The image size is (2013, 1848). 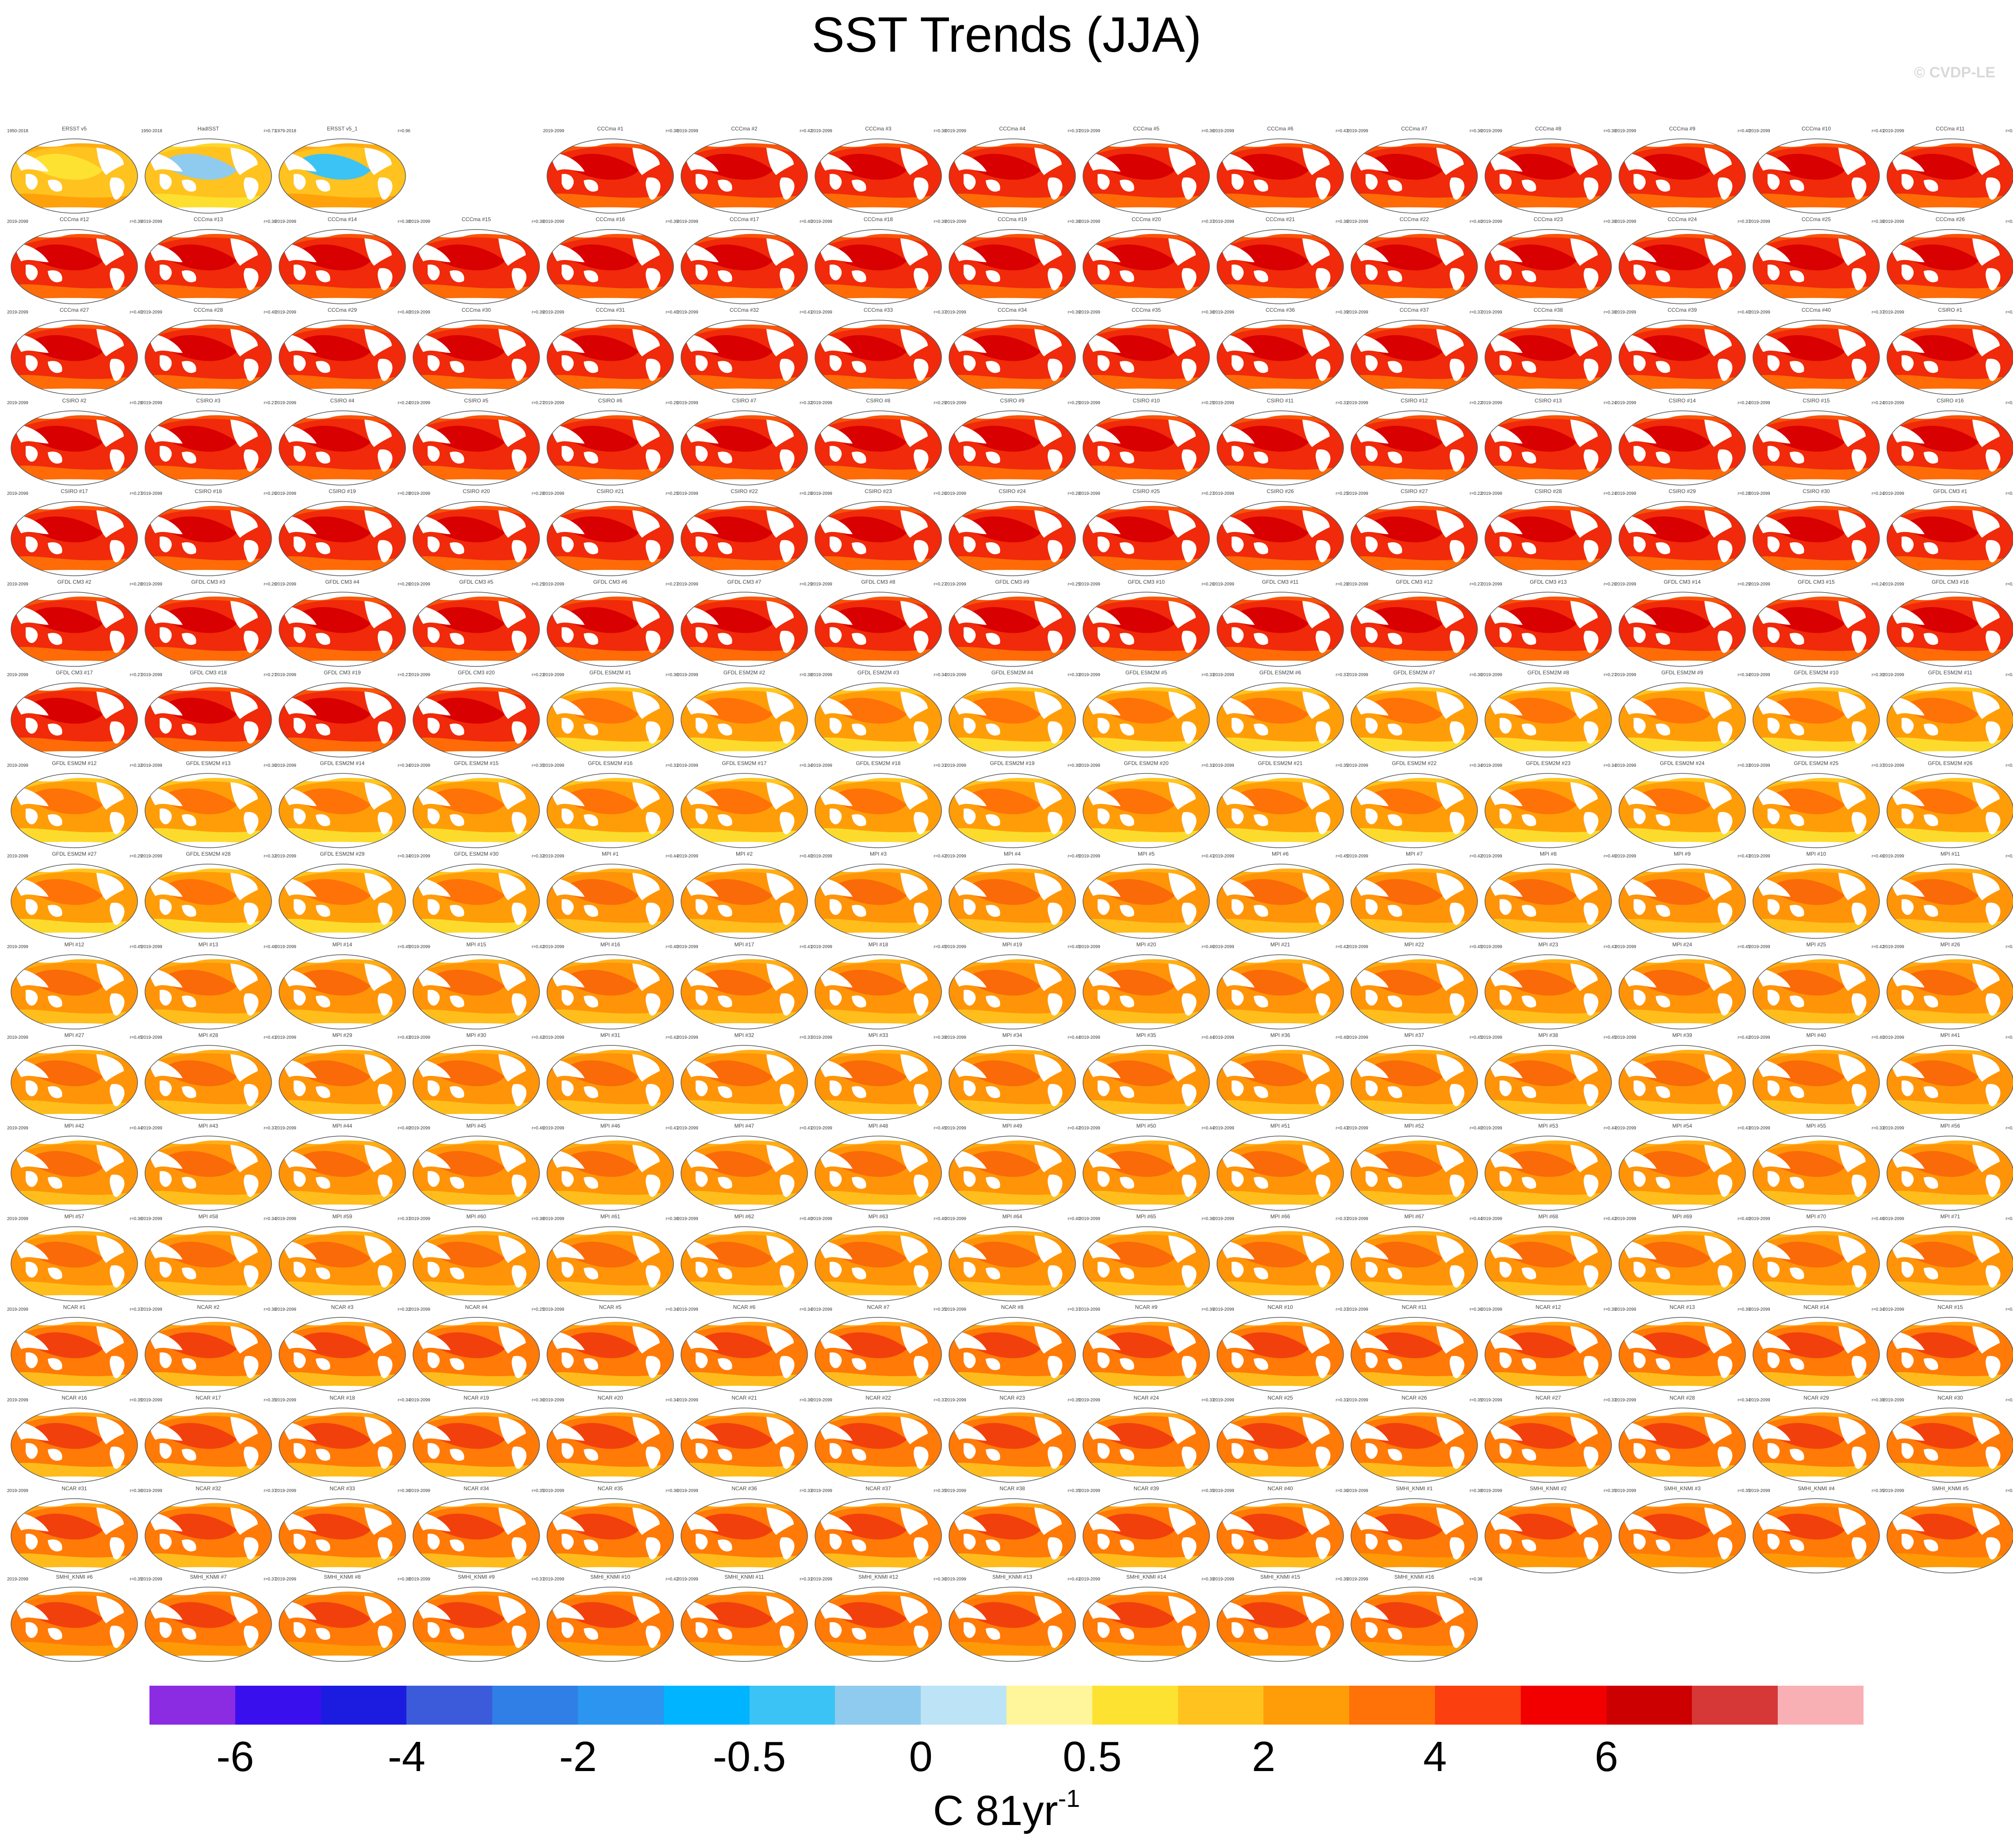 What do you see at coordinates (270, 765) in the screenshot?
I see `panel-pattern-correlation: r=0.36` at bounding box center [270, 765].